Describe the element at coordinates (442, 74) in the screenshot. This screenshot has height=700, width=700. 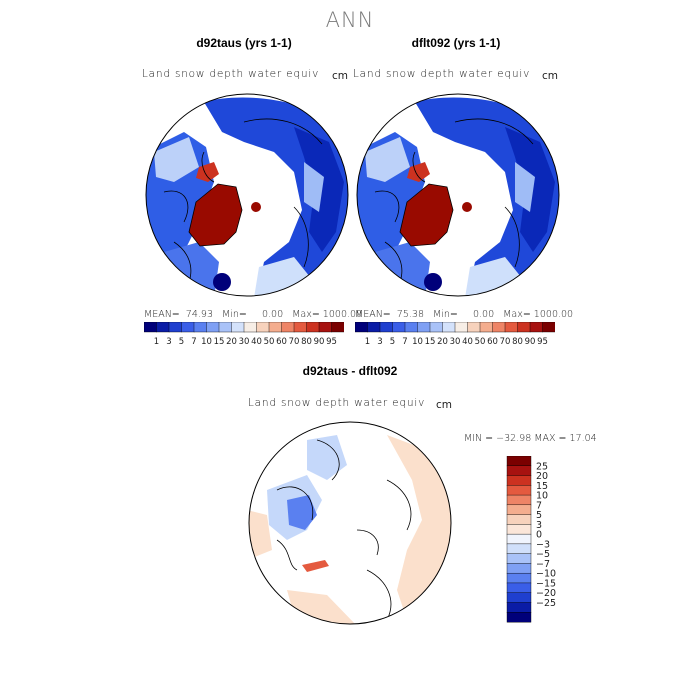
I see `panel2-variable-label: Land snow depth water equiv` at that location.